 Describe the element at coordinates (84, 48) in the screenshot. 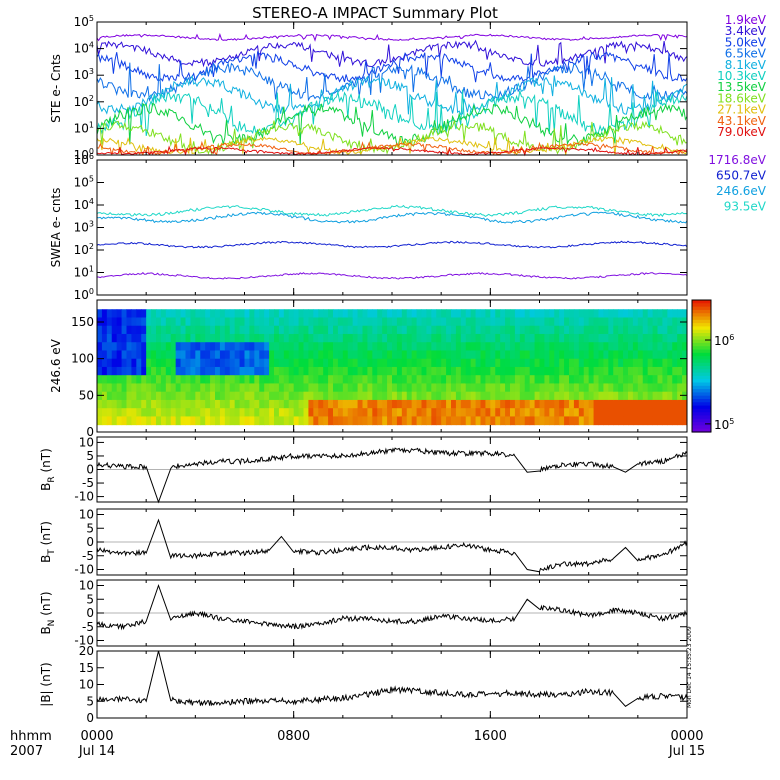

I see `y-tick-label: 104` at that location.